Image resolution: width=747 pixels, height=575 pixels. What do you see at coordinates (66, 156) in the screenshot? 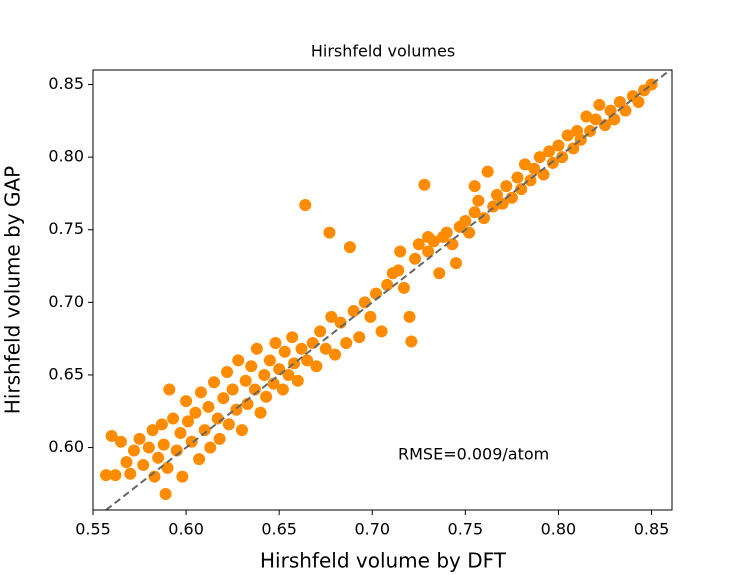
I see `y-tick-label: 0.80` at bounding box center [66, 156].